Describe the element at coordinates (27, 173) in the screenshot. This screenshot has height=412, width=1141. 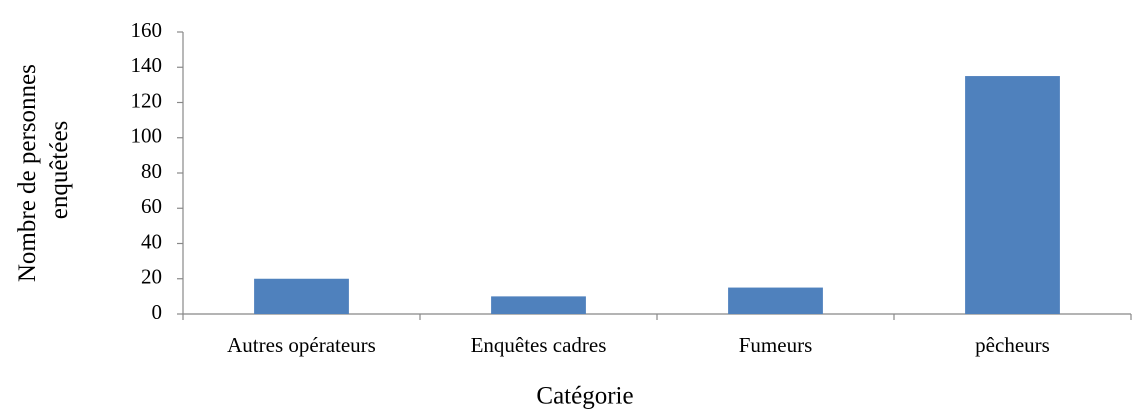
I see `y-axis-title-line: Nombre de personnes` at that location.